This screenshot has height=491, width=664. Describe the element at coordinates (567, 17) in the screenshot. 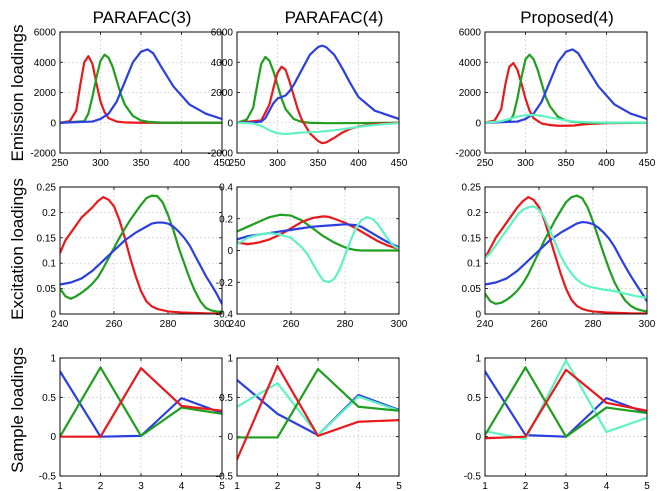

I see `column-title-proposed4: Proposed(4)` at that location.